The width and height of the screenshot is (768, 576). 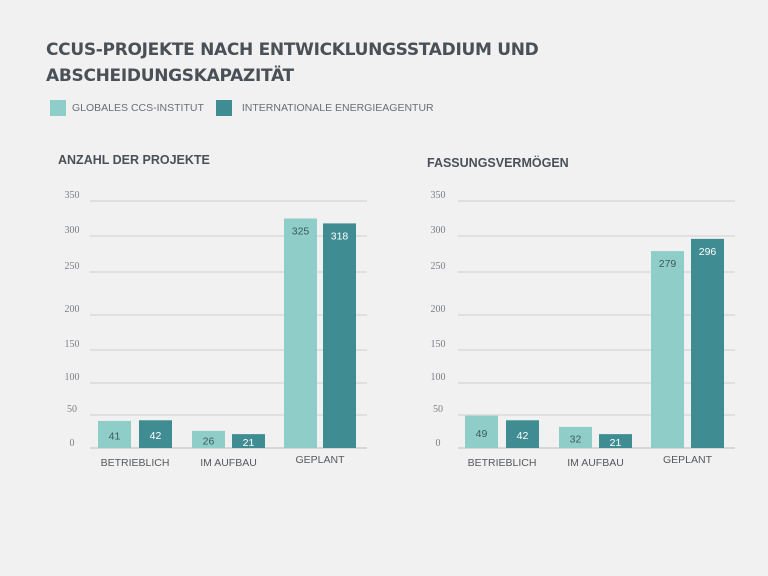 I want to click on legend-item-gci: GLOBALES CCS-INSTITUT, so click(x=127, y=108).